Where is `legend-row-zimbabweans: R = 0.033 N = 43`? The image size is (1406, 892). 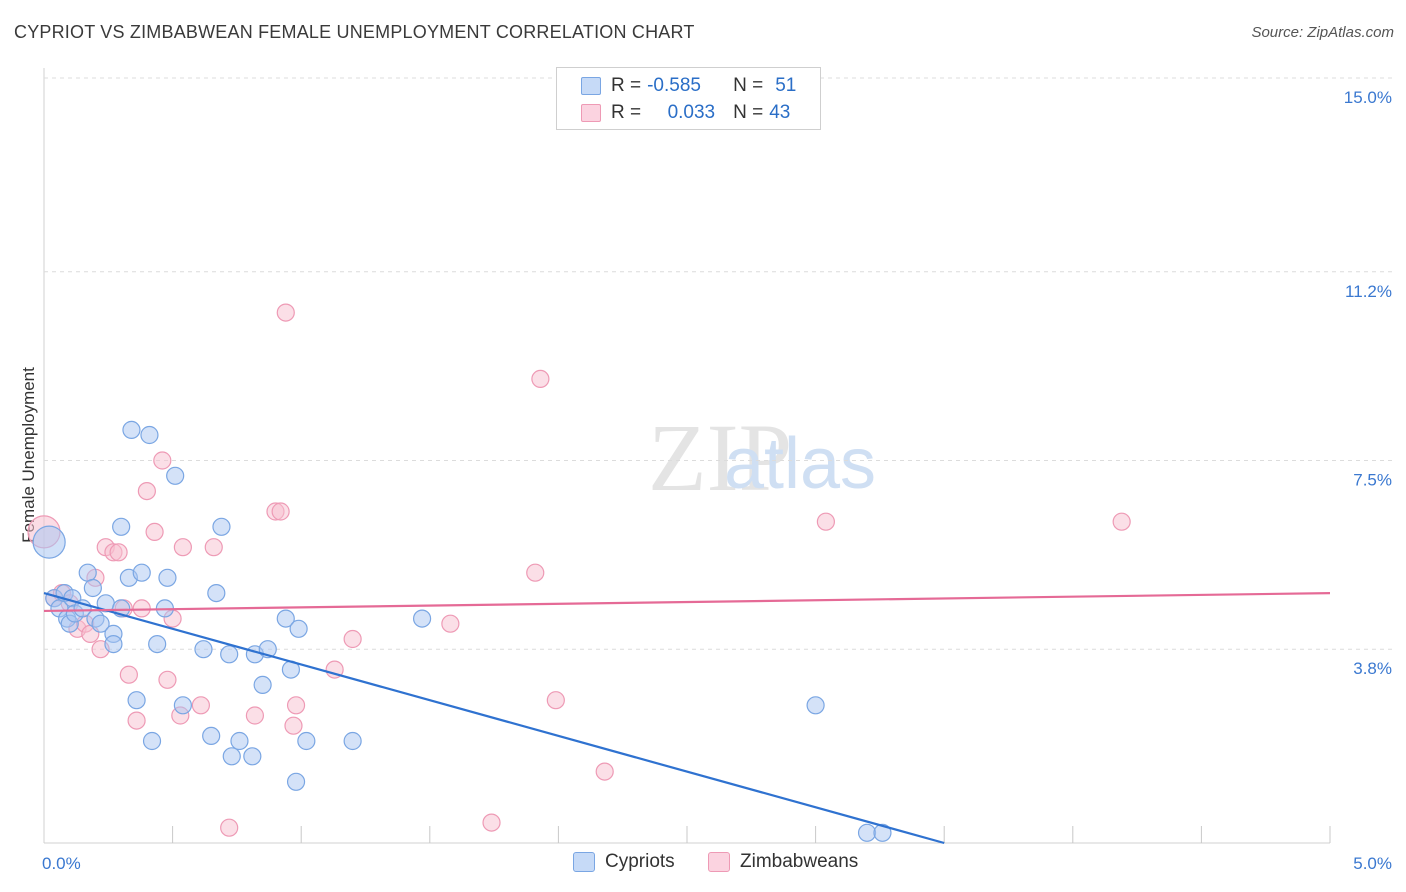 legend-row-zimbabweans: R = 0.033 N = 43 is located at coordinates (685, 113).